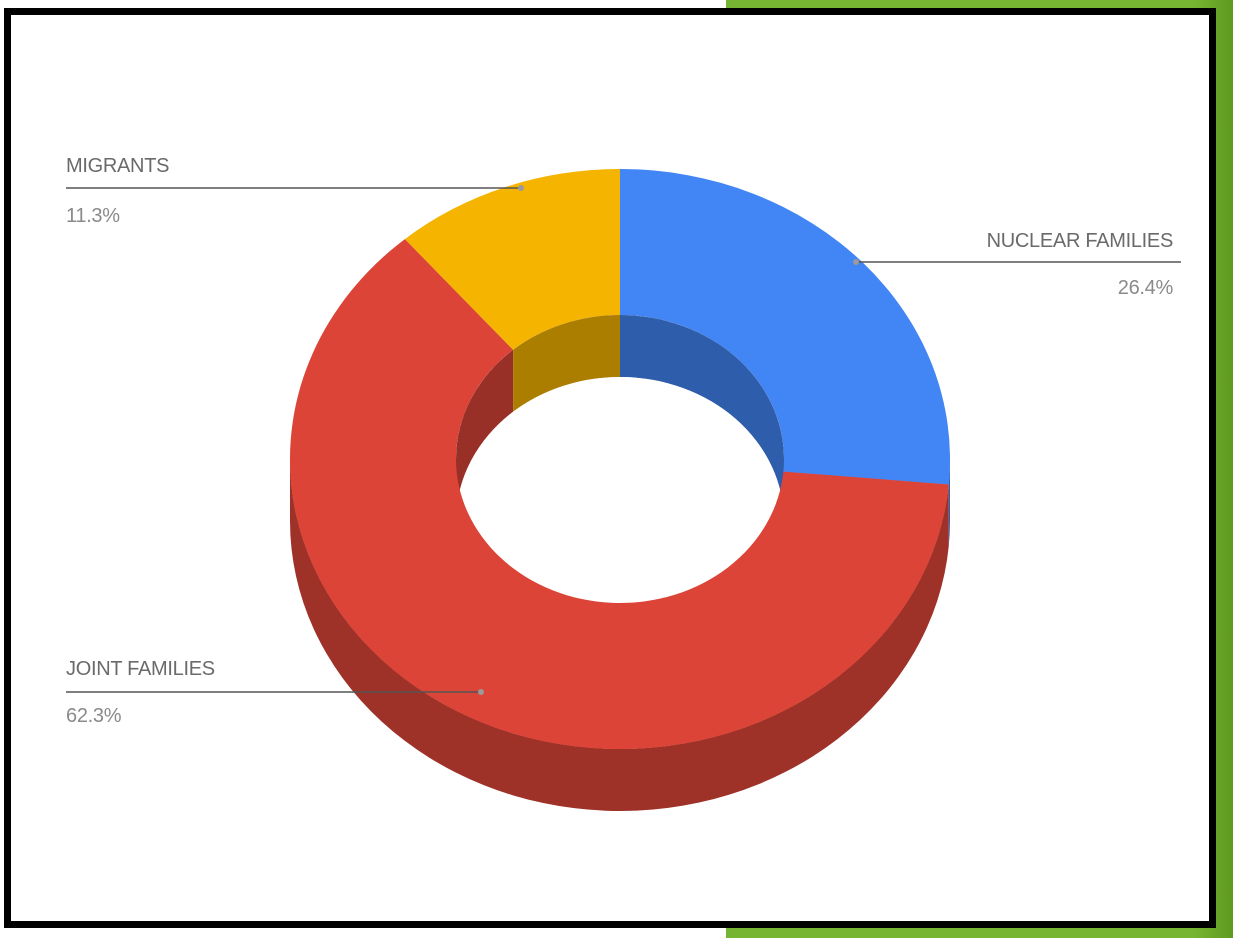 Image resolution: width=1233 pixels, height=938 pixels. I want to click on side-wall-nuclear-families, so click(949, 503).